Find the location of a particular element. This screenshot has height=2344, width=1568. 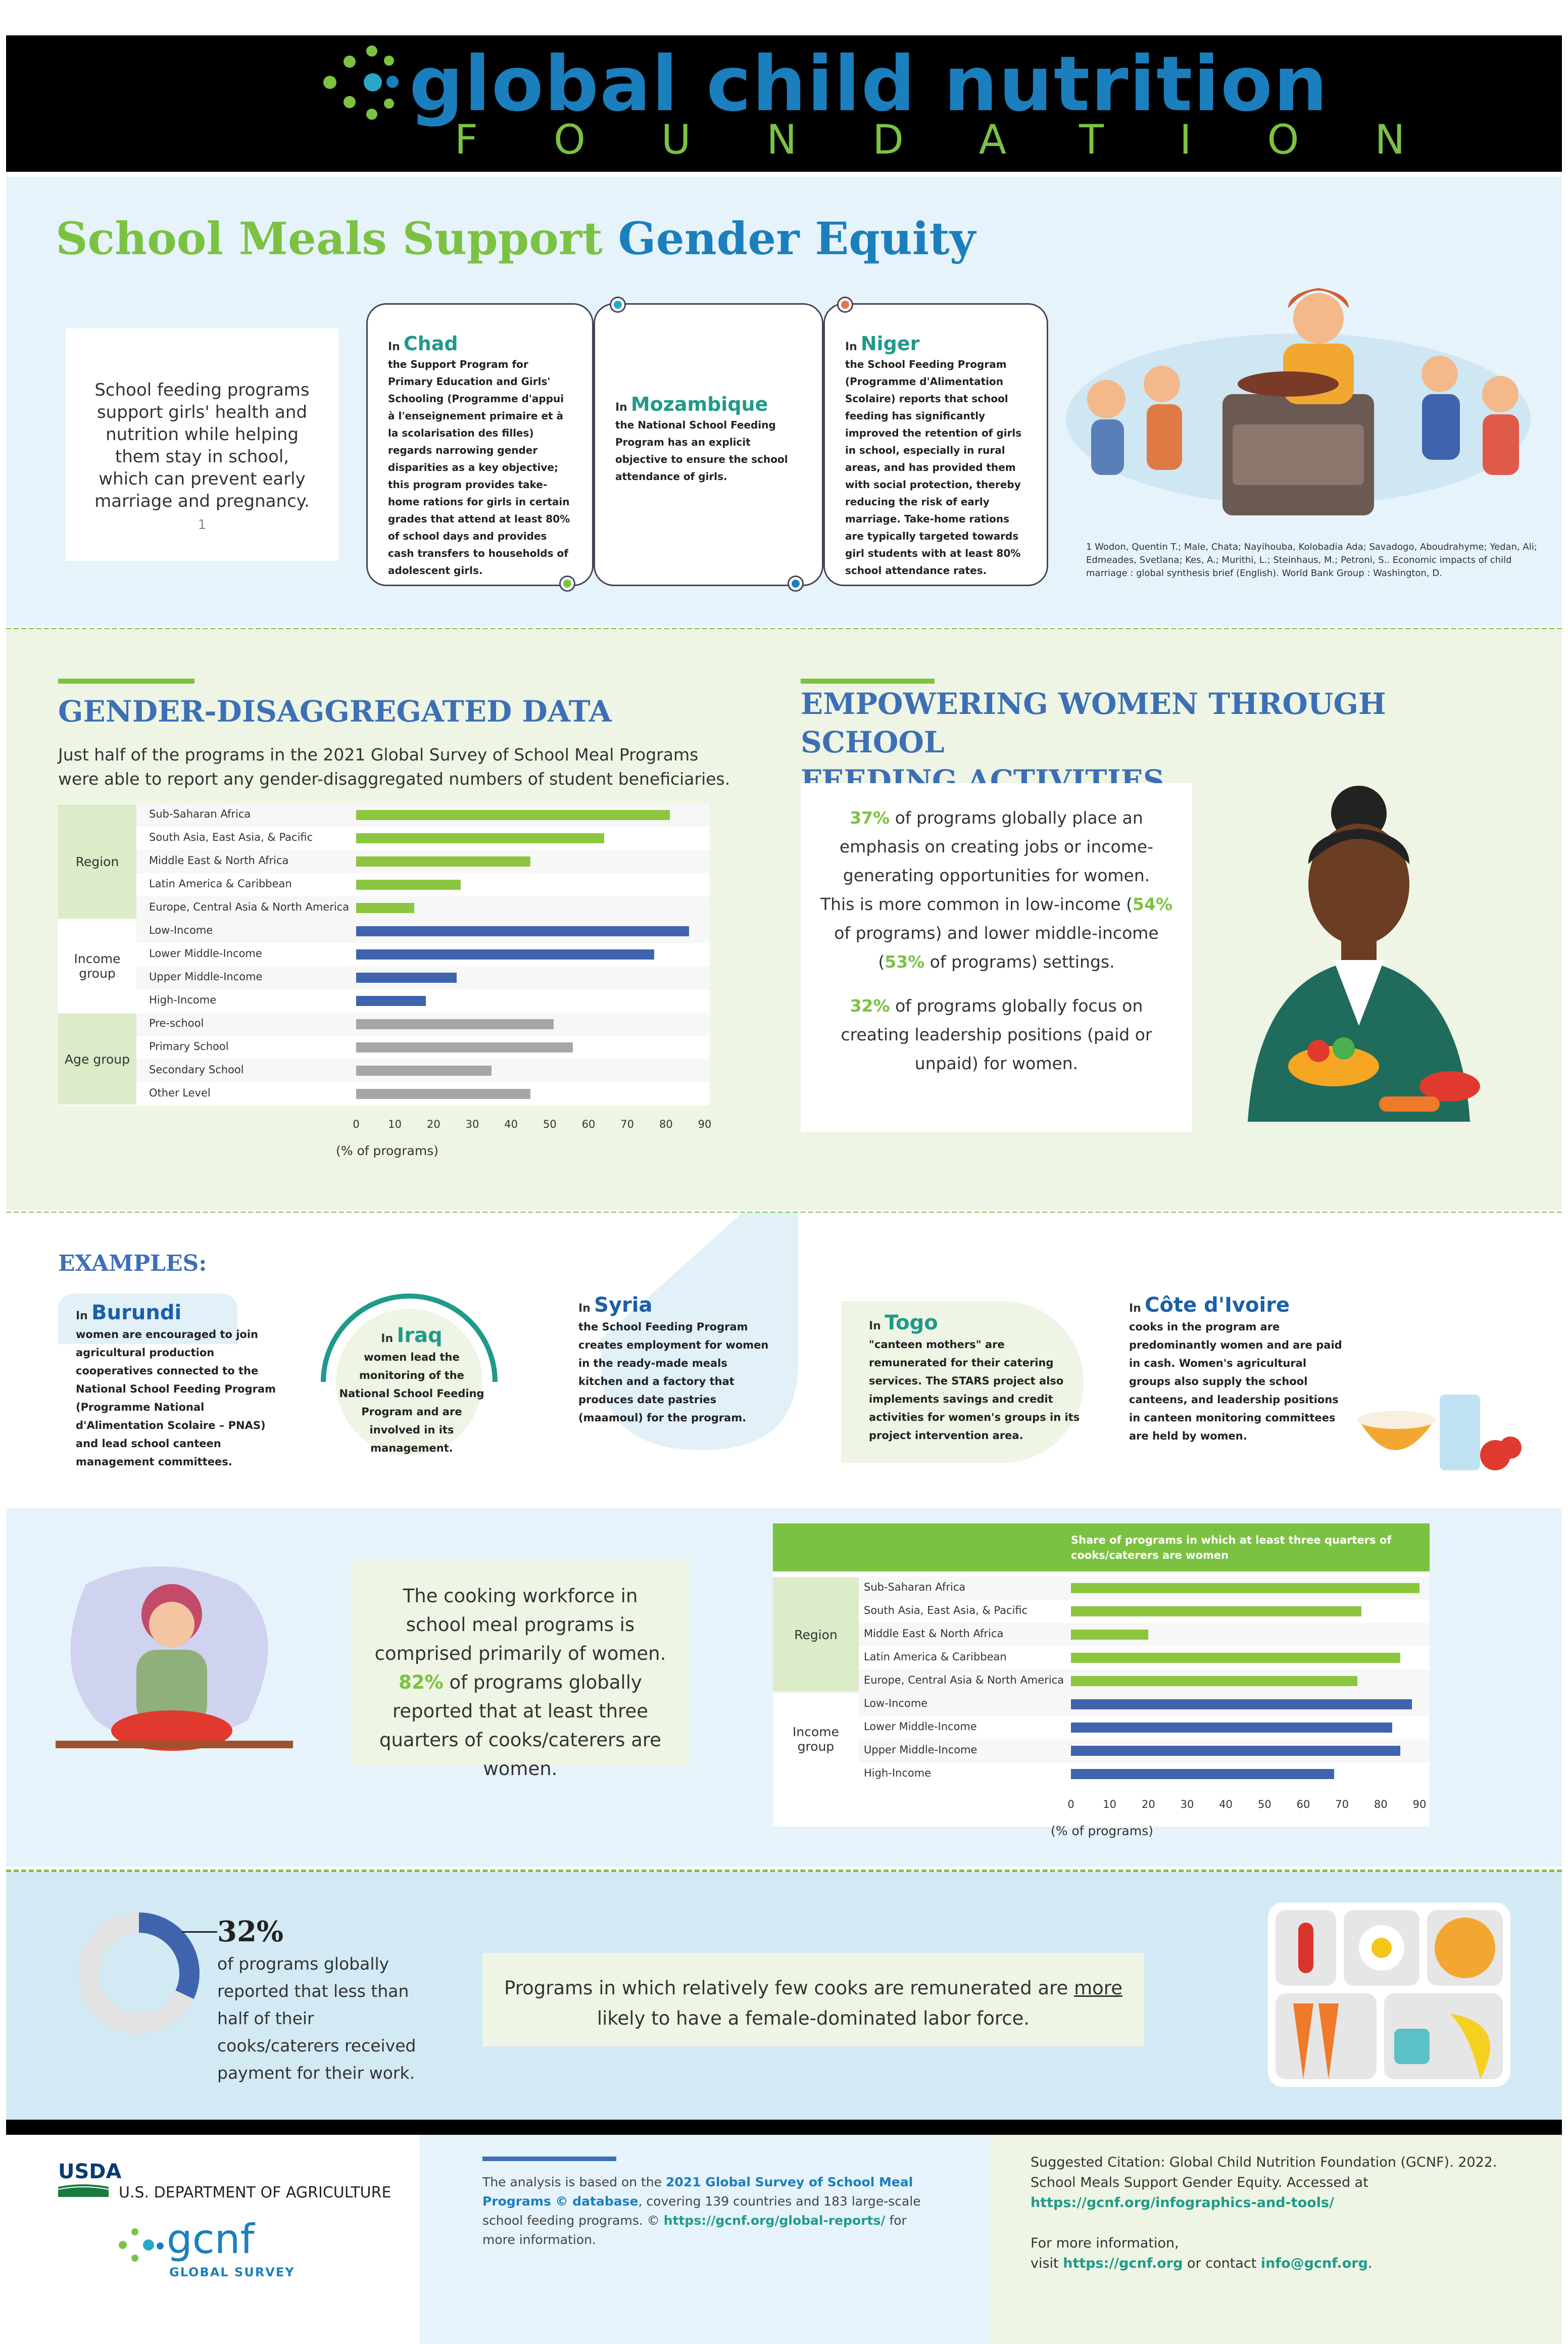

header-banner is located at coordinates (784, 103).